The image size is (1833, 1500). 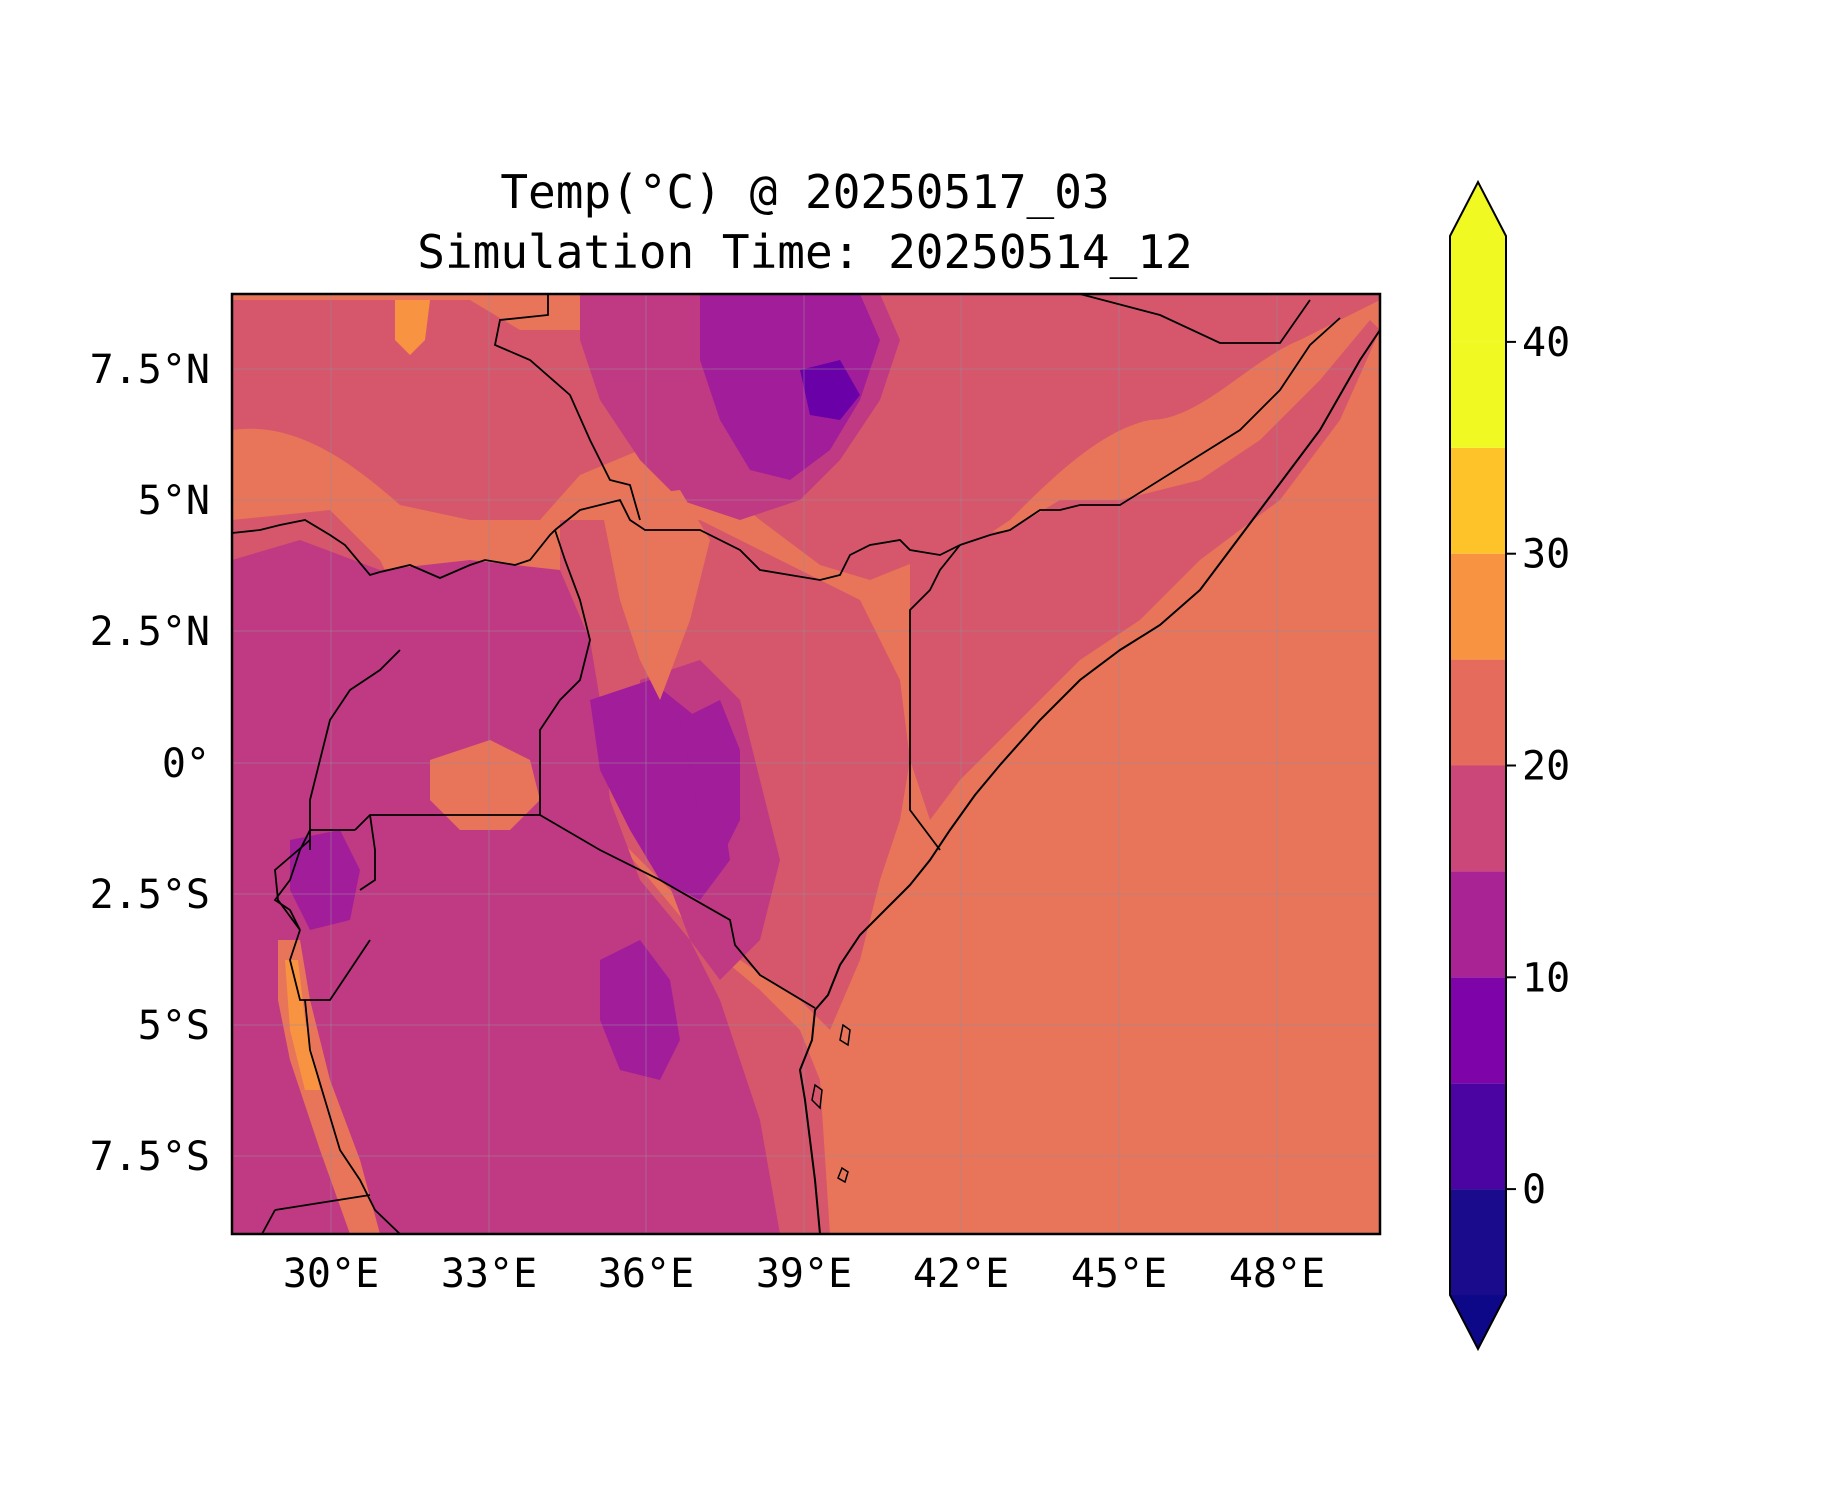 What do you see at coordinates (174, 501) in the screenshot?
I see `y-tick-label: 5°N` at bounding box center [174, 501].